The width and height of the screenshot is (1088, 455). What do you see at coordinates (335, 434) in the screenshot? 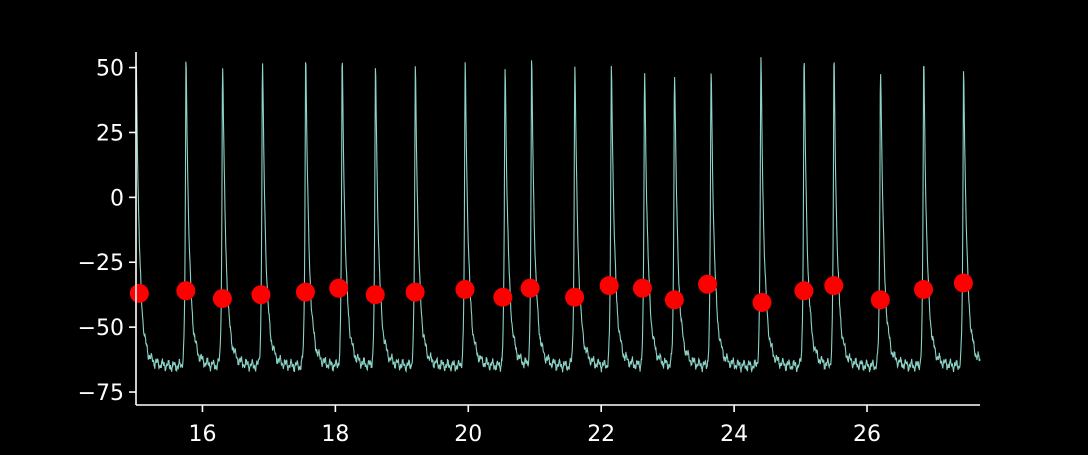
I see `x-tick-label: 18` at bounding box center [335, 434].